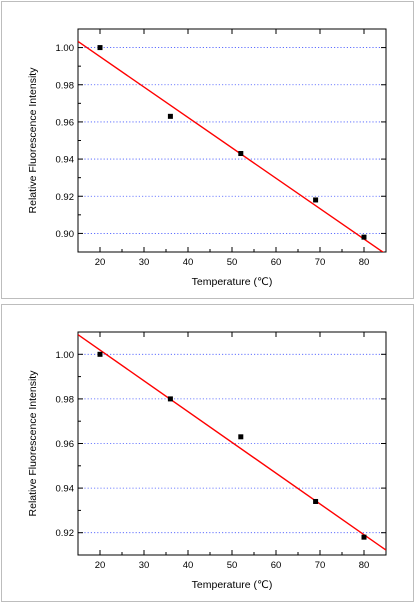 Image resolution: width=417 pixels, height=604 pixels. Describe the element at coordinates (364, 565) in the screenshot. I see `c2-x-tick-label: 80` at that location.